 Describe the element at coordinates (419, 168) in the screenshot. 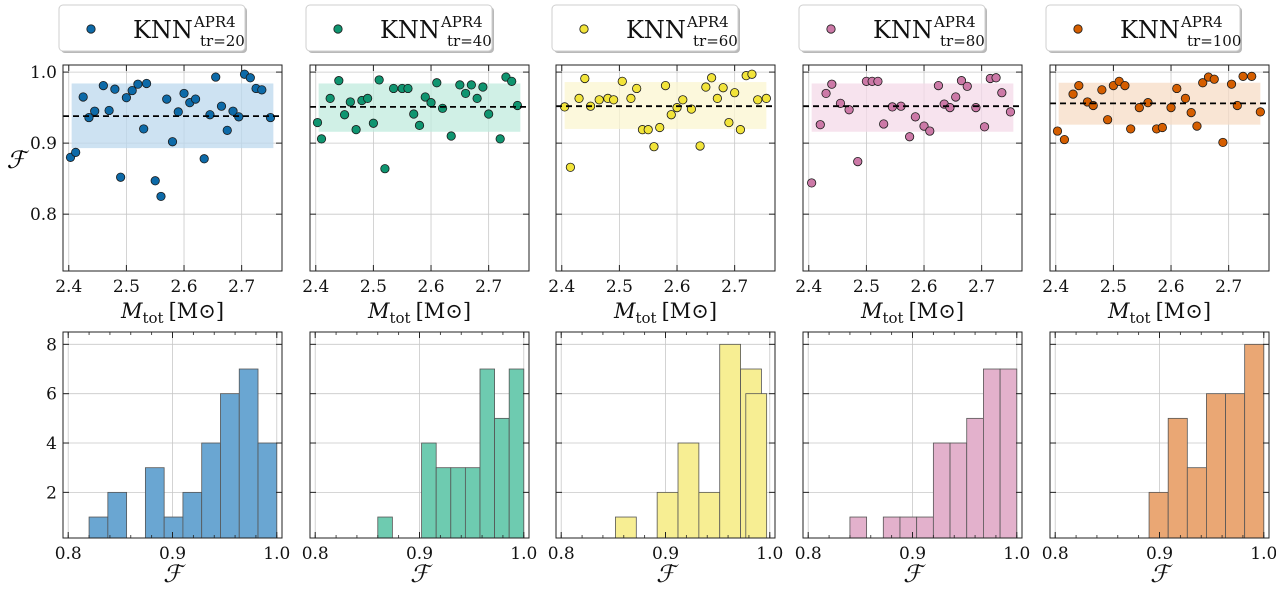

I see `scatter-2-frame` at that location.